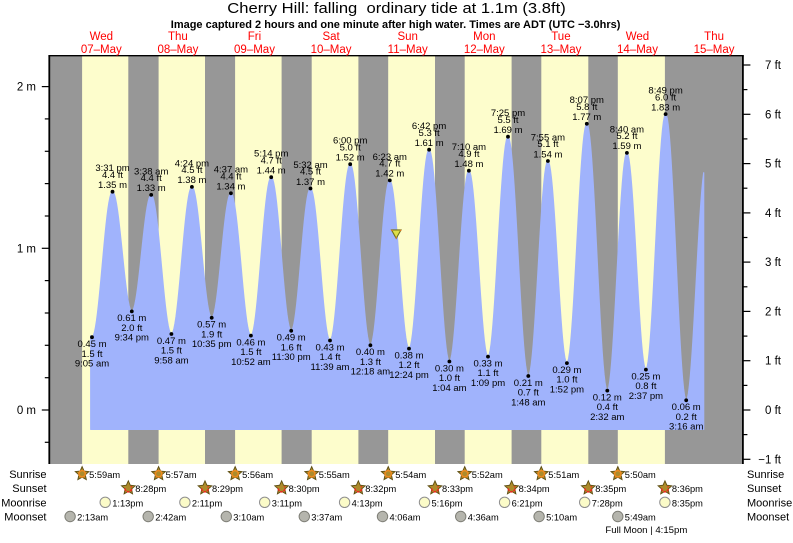  I want to click on svg-text: 6:21pm, so click(527, 503).